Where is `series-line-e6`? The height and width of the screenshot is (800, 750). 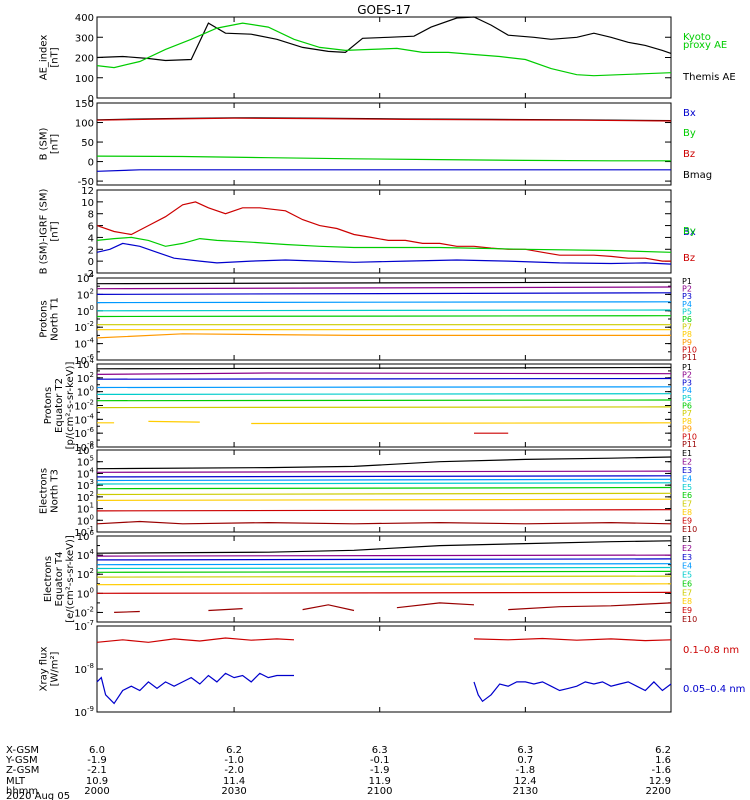
series-line-e6 is located at coordinates (384, 571).